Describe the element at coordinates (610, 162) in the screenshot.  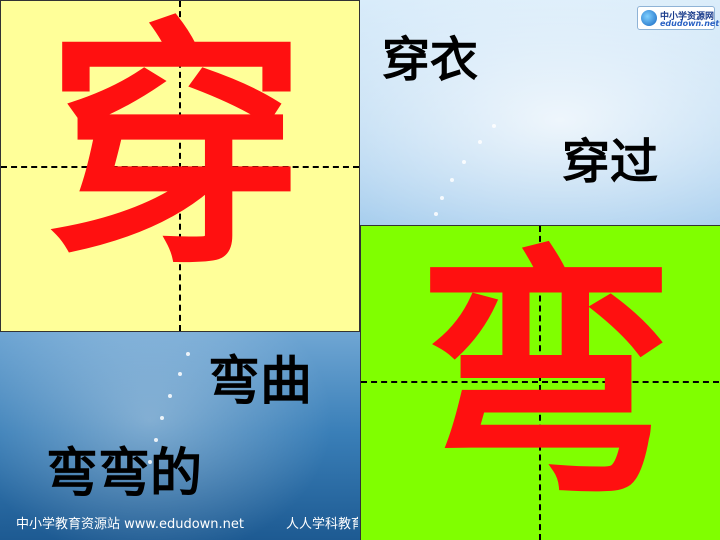
I see `word-chuan-guo: 穿过` at that location.